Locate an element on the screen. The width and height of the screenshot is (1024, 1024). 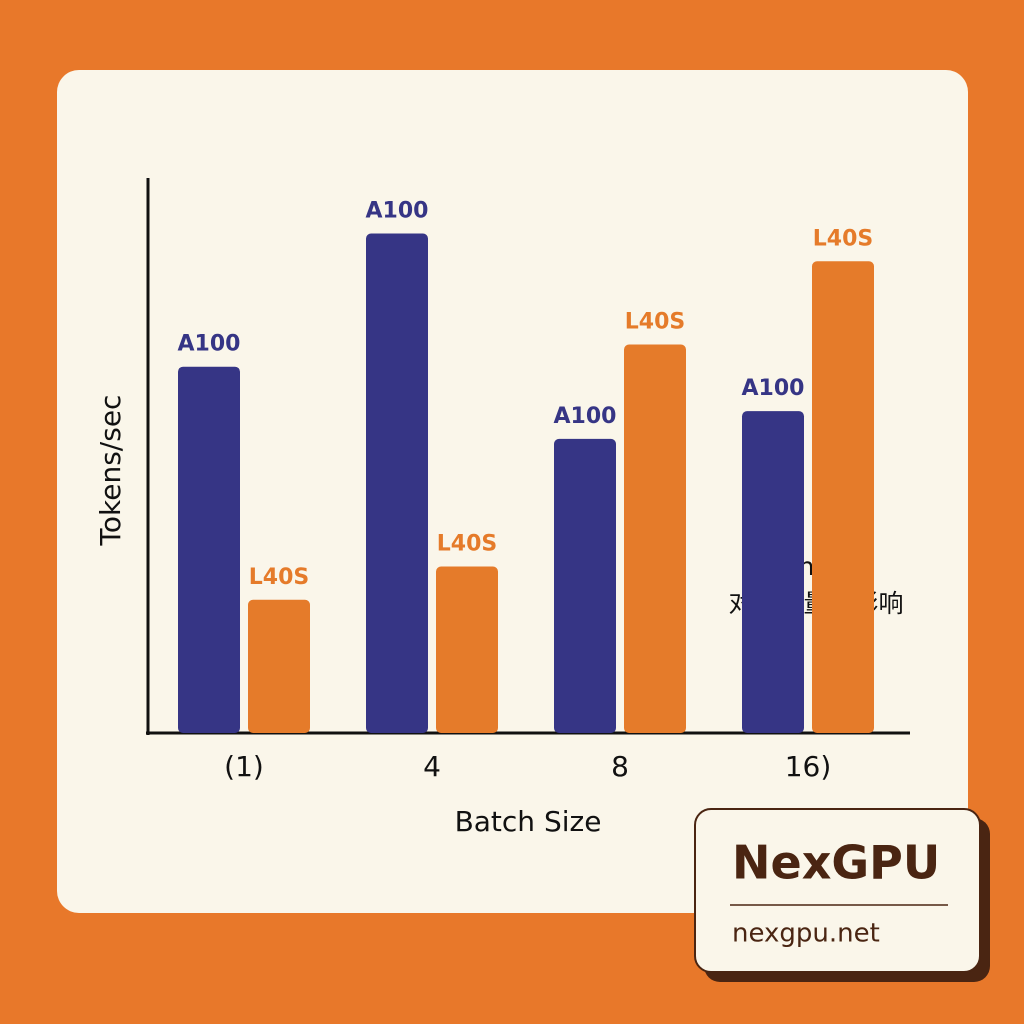
watermark-url: nexgpu.net is located at coordinates (806, 934).